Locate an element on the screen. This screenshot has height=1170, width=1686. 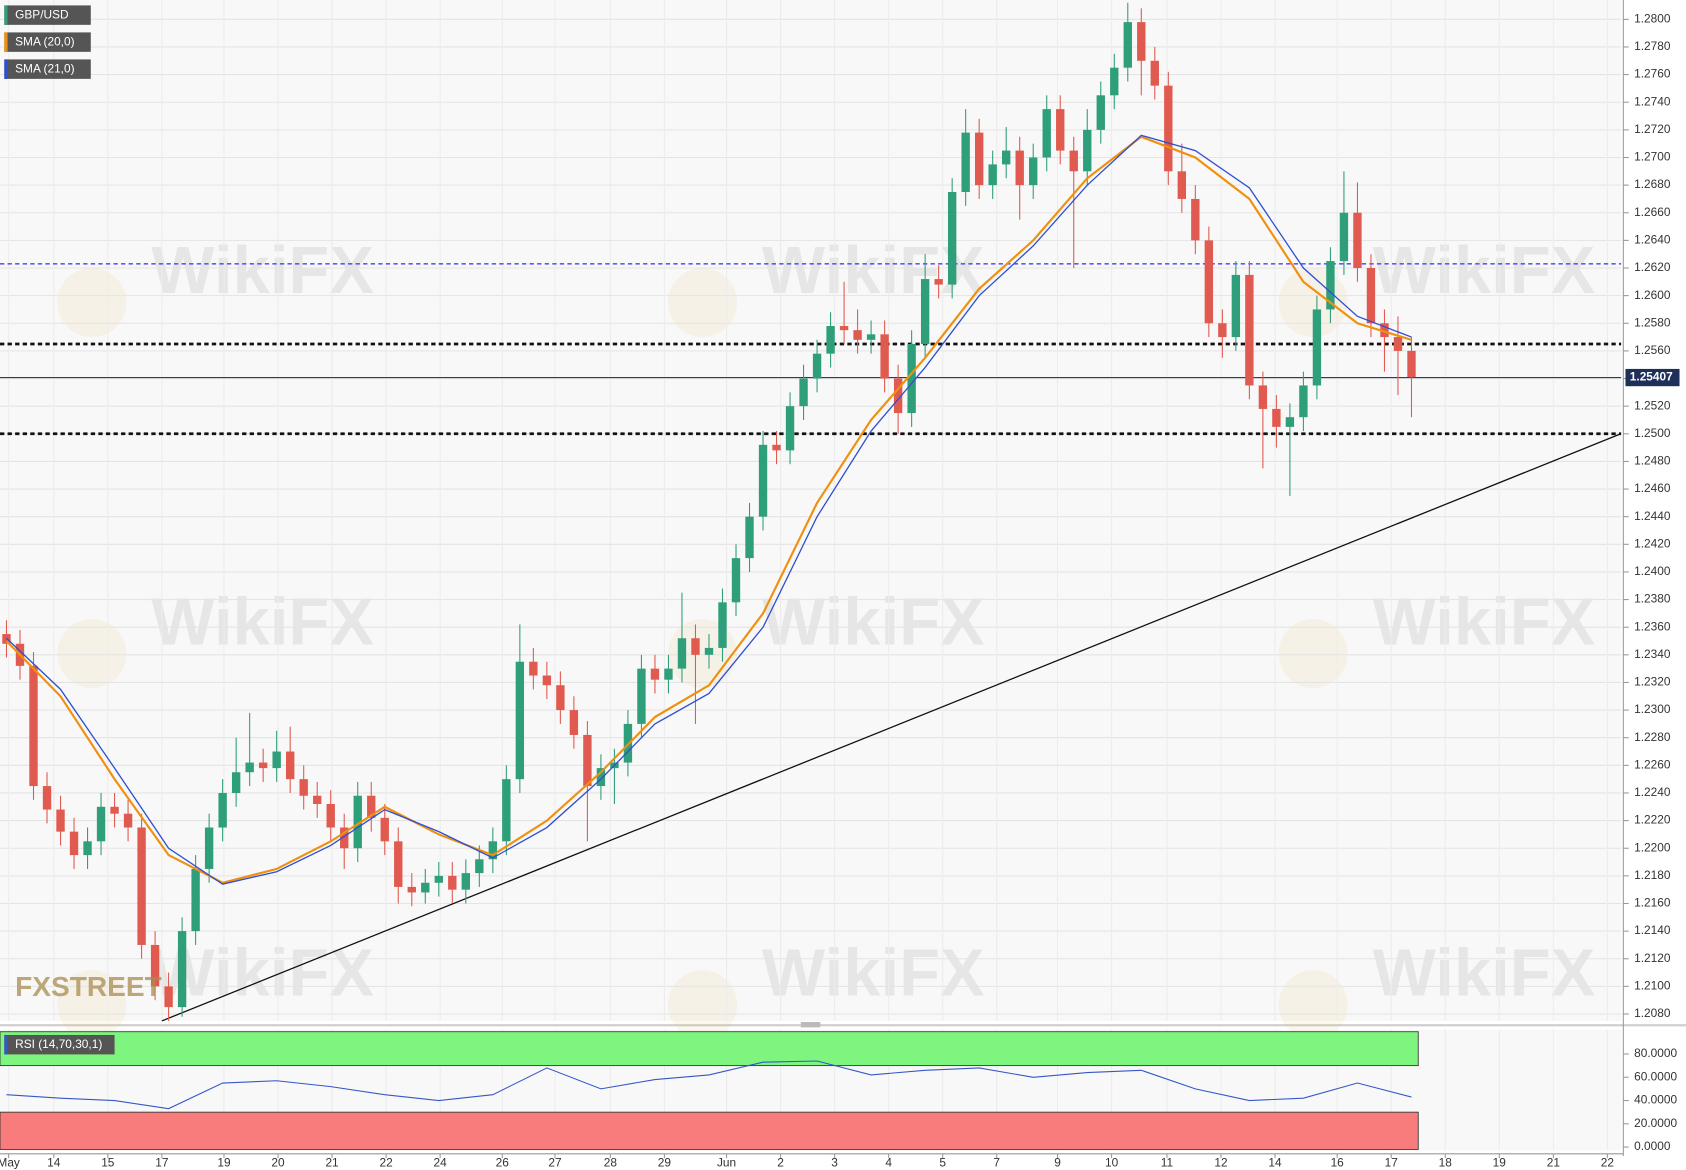
y-tick-label: 1.2520 is located at coordinates (1652, 405).